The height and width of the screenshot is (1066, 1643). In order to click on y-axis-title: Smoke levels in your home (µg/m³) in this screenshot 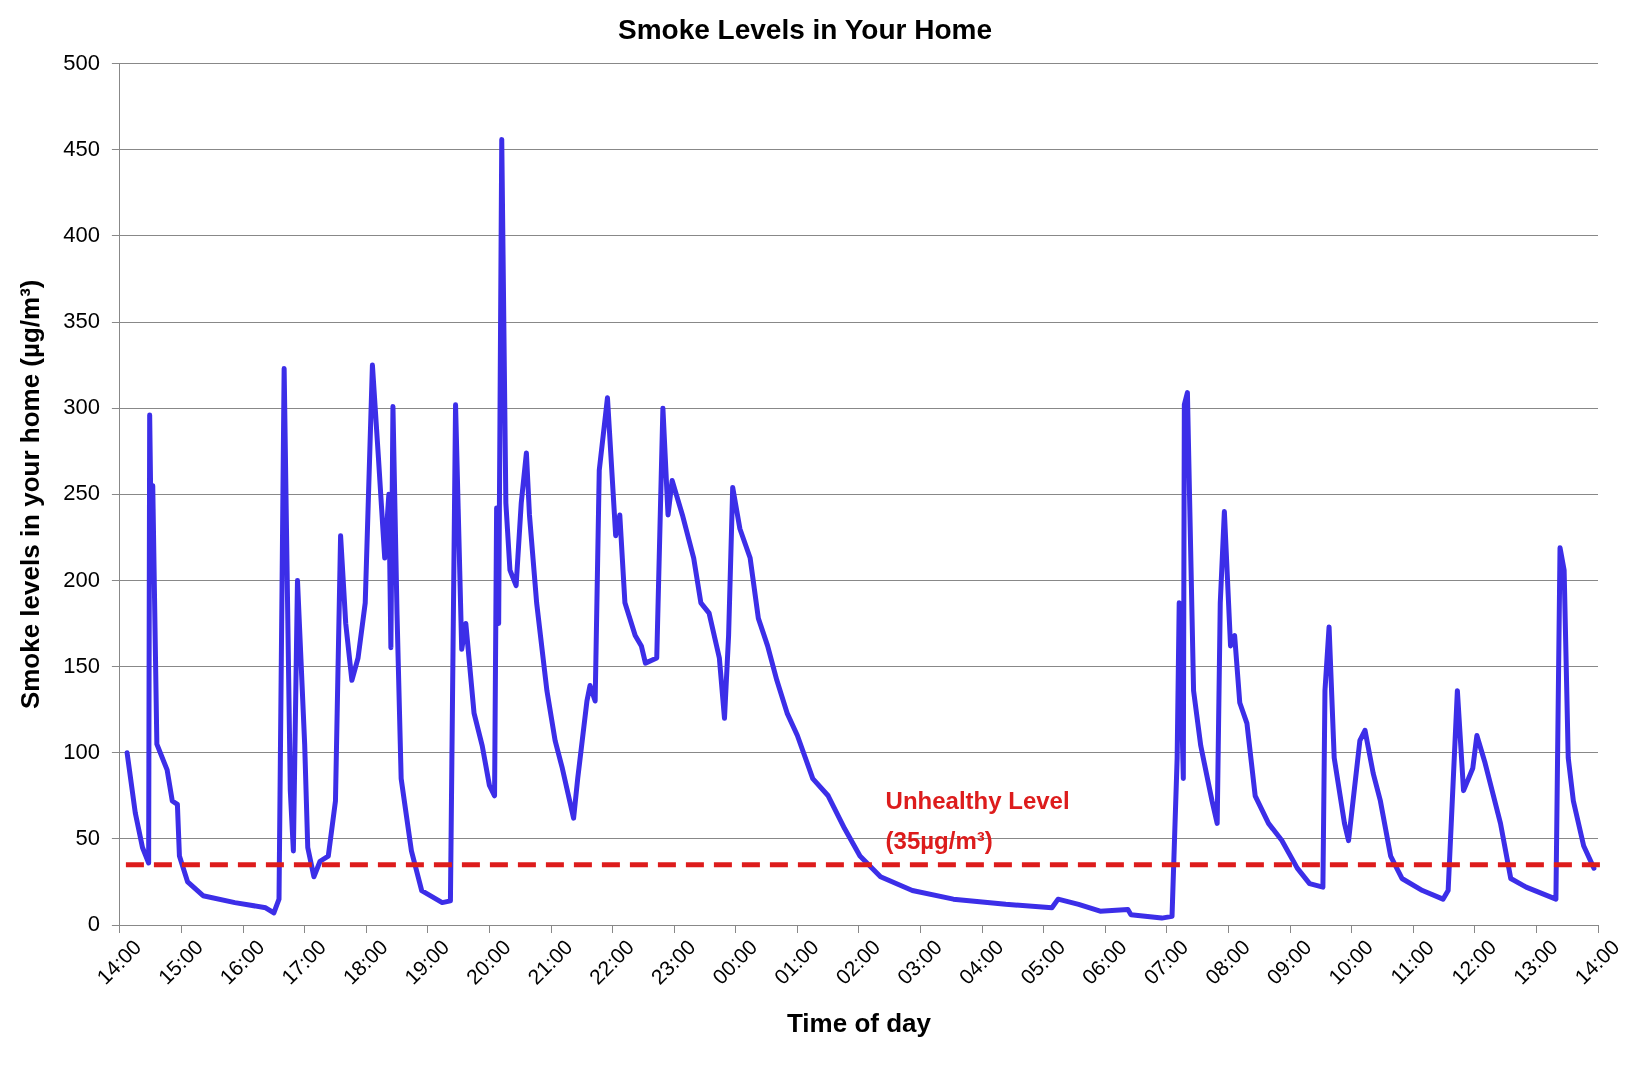, I will do `click(29, 494)`.